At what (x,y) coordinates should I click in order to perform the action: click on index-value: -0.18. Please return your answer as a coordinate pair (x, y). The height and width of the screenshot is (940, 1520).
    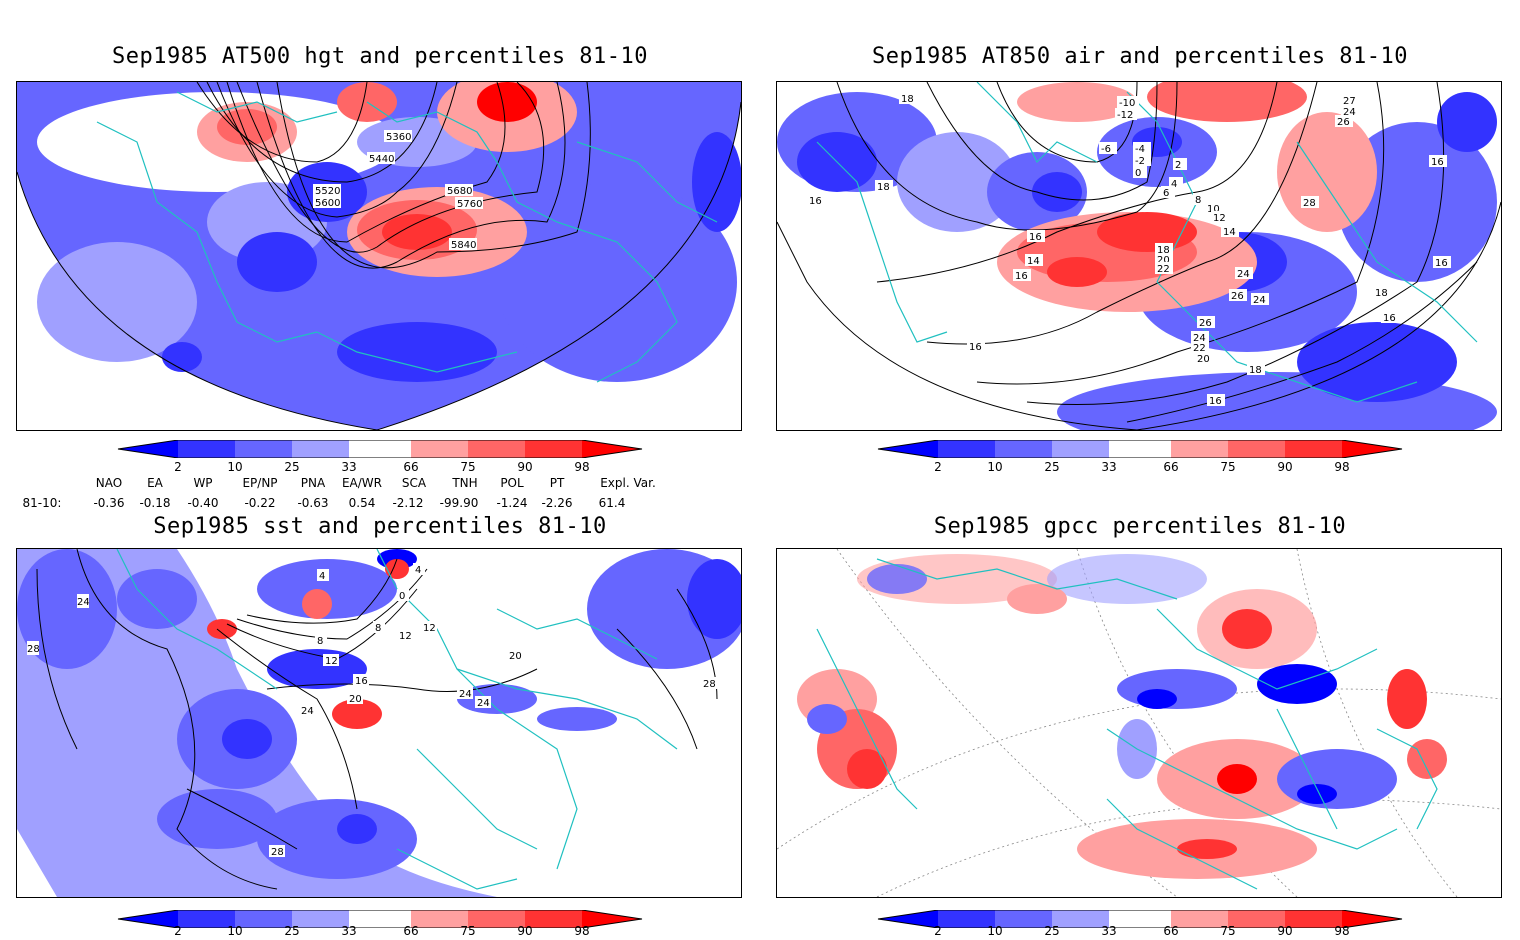
    Looking at the image, I should click on (155, 503).